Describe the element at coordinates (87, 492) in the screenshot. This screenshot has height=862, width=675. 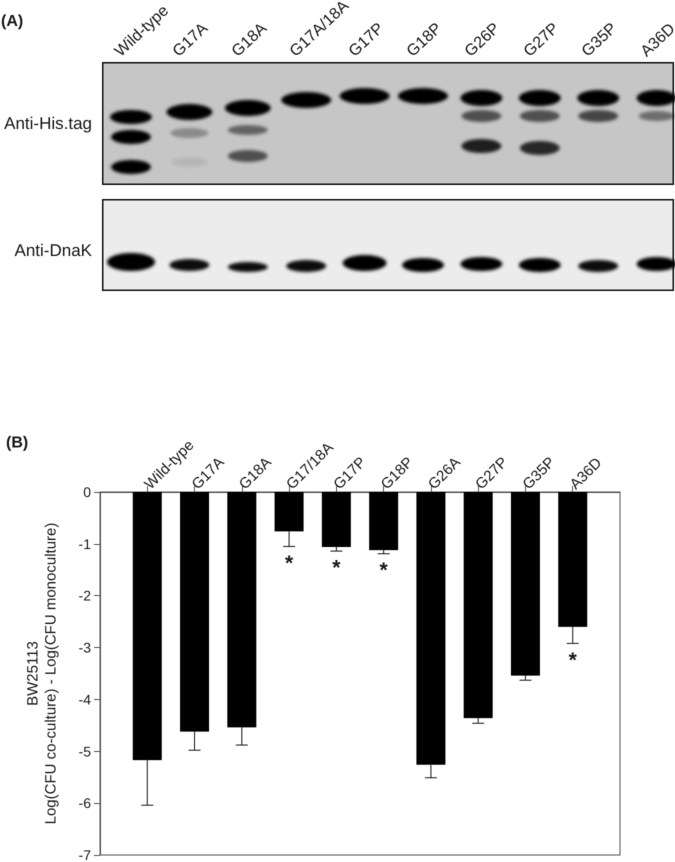
I see `y-tick-label: 0` at that location.